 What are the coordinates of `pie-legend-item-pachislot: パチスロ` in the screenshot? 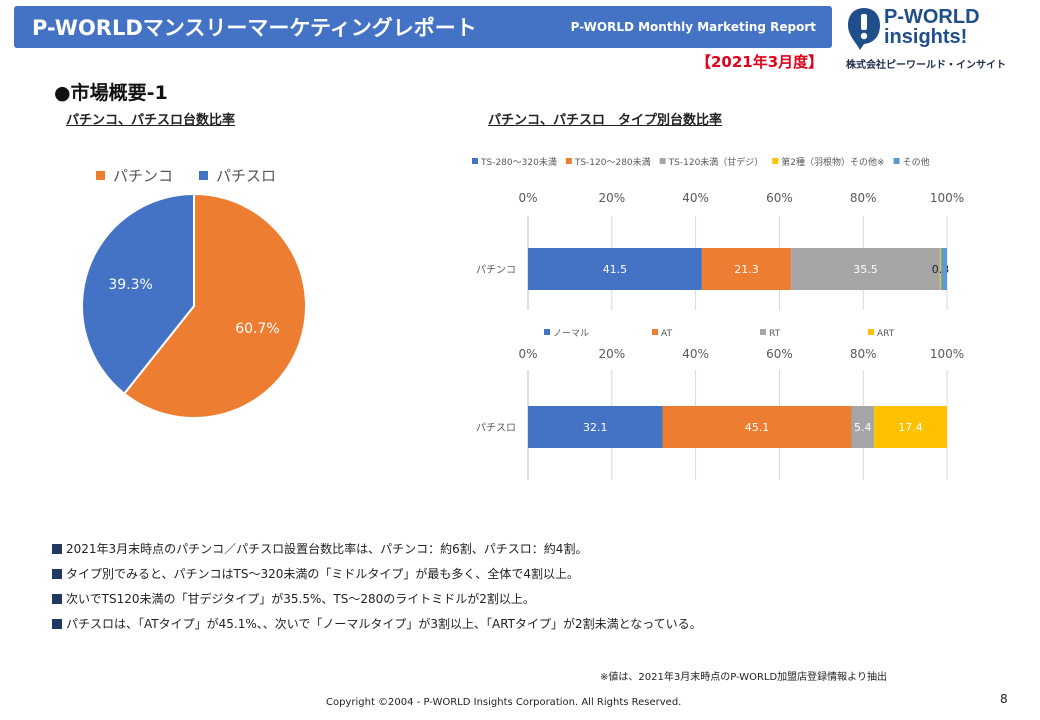 It's located at (237, 175).